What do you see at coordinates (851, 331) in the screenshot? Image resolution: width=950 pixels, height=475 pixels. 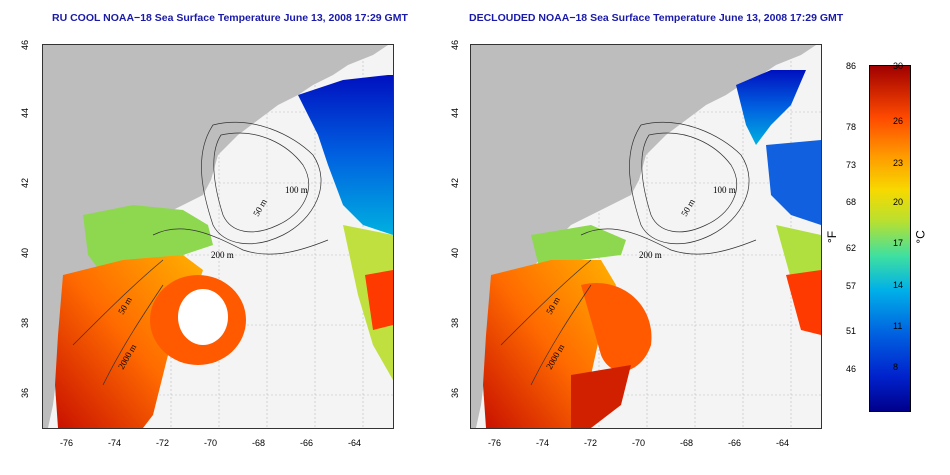 I see `fahrenheit-tick: 51` at bounding box center [851, 331].